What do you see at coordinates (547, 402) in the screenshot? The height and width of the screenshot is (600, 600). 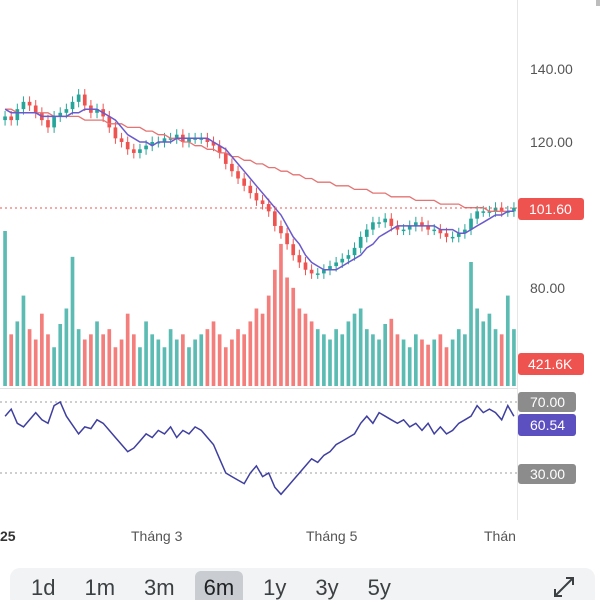 I see `svg-text: 70.00` at bounding box center [547, 402].